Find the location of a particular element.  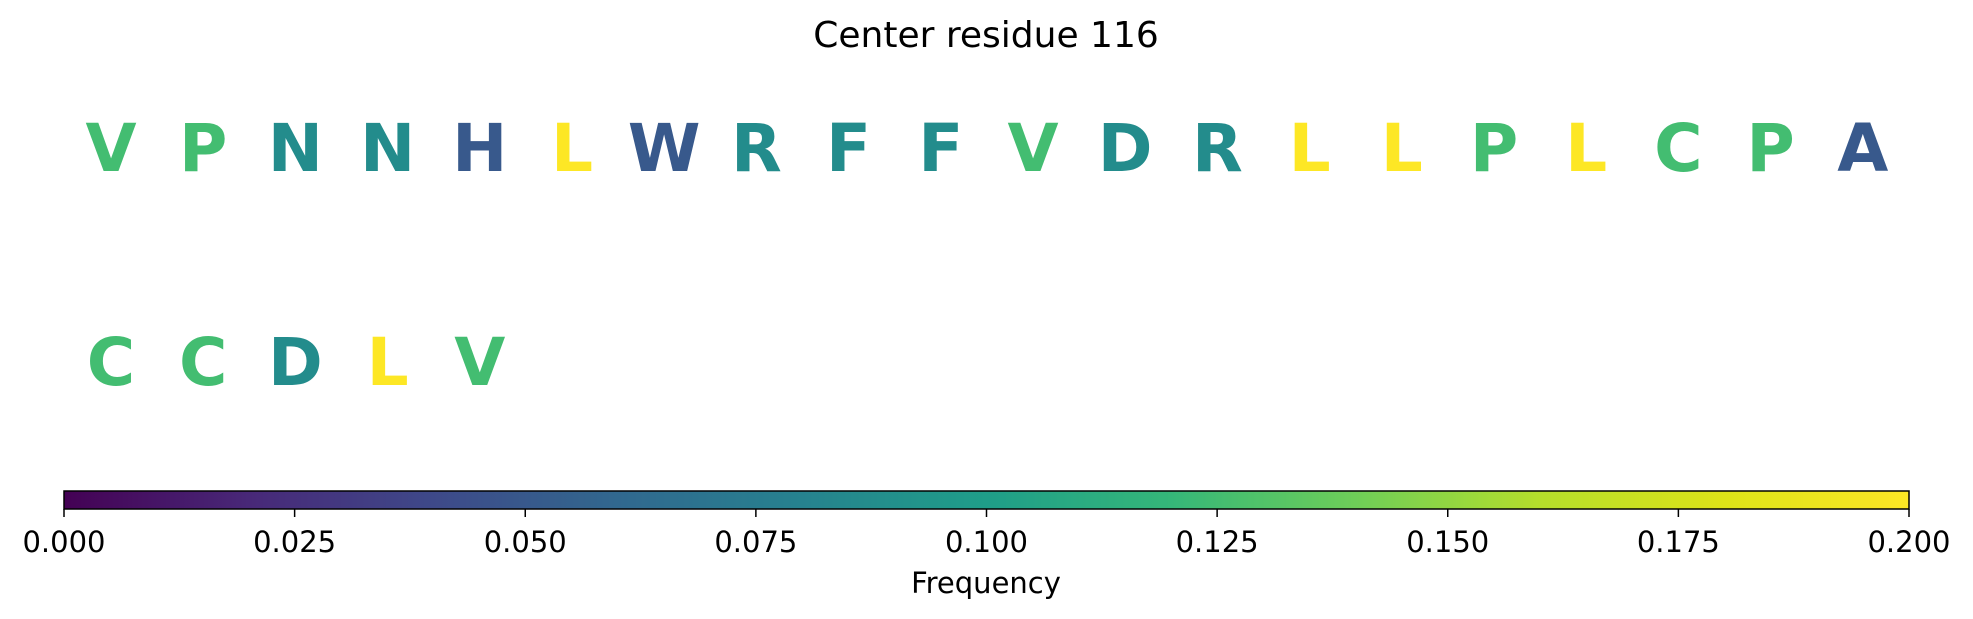

colorbar-label: Frequency is located at coordinates (986, 583).